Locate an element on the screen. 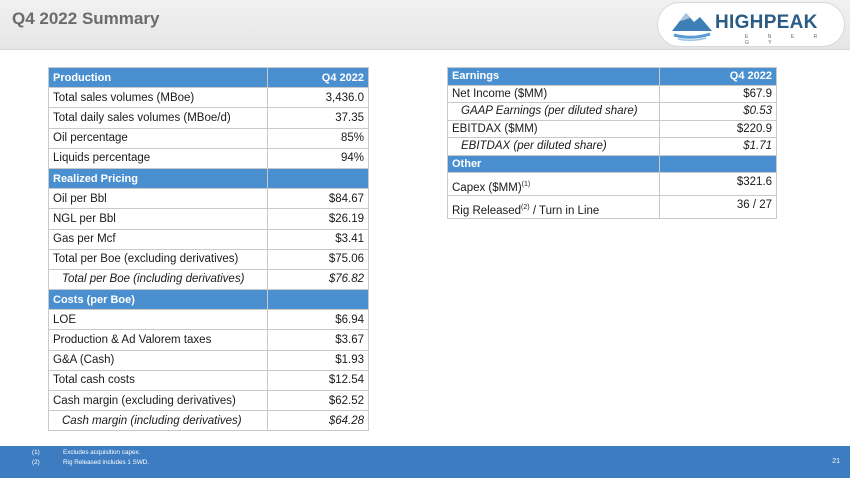 This screenshot has height=478, width=850. table-row: Oil percentage 85% is located at coordinates (208, 138).